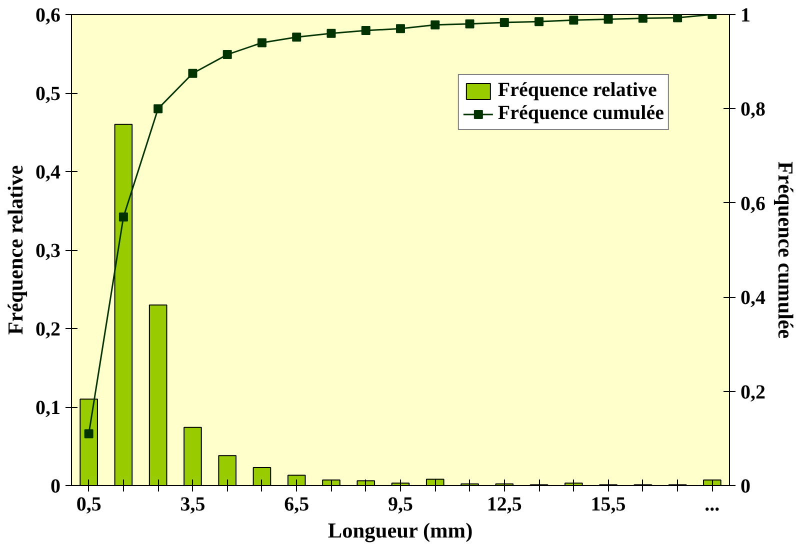 This screenshot has width=806, height=548. I want to click on x-tick-label: 6,5, so click(297, 505).